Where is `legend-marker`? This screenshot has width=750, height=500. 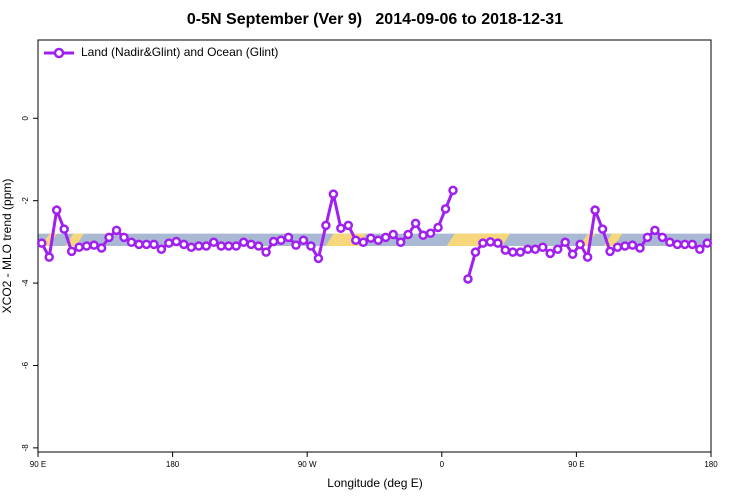
legend-marker is located at coordinates (59, 53).